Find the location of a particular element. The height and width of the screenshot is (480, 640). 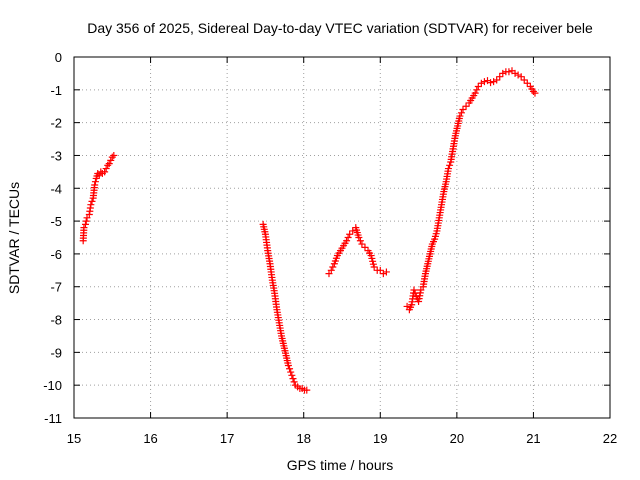

y-tick-label: -8 is located at coordinates (56, 320).